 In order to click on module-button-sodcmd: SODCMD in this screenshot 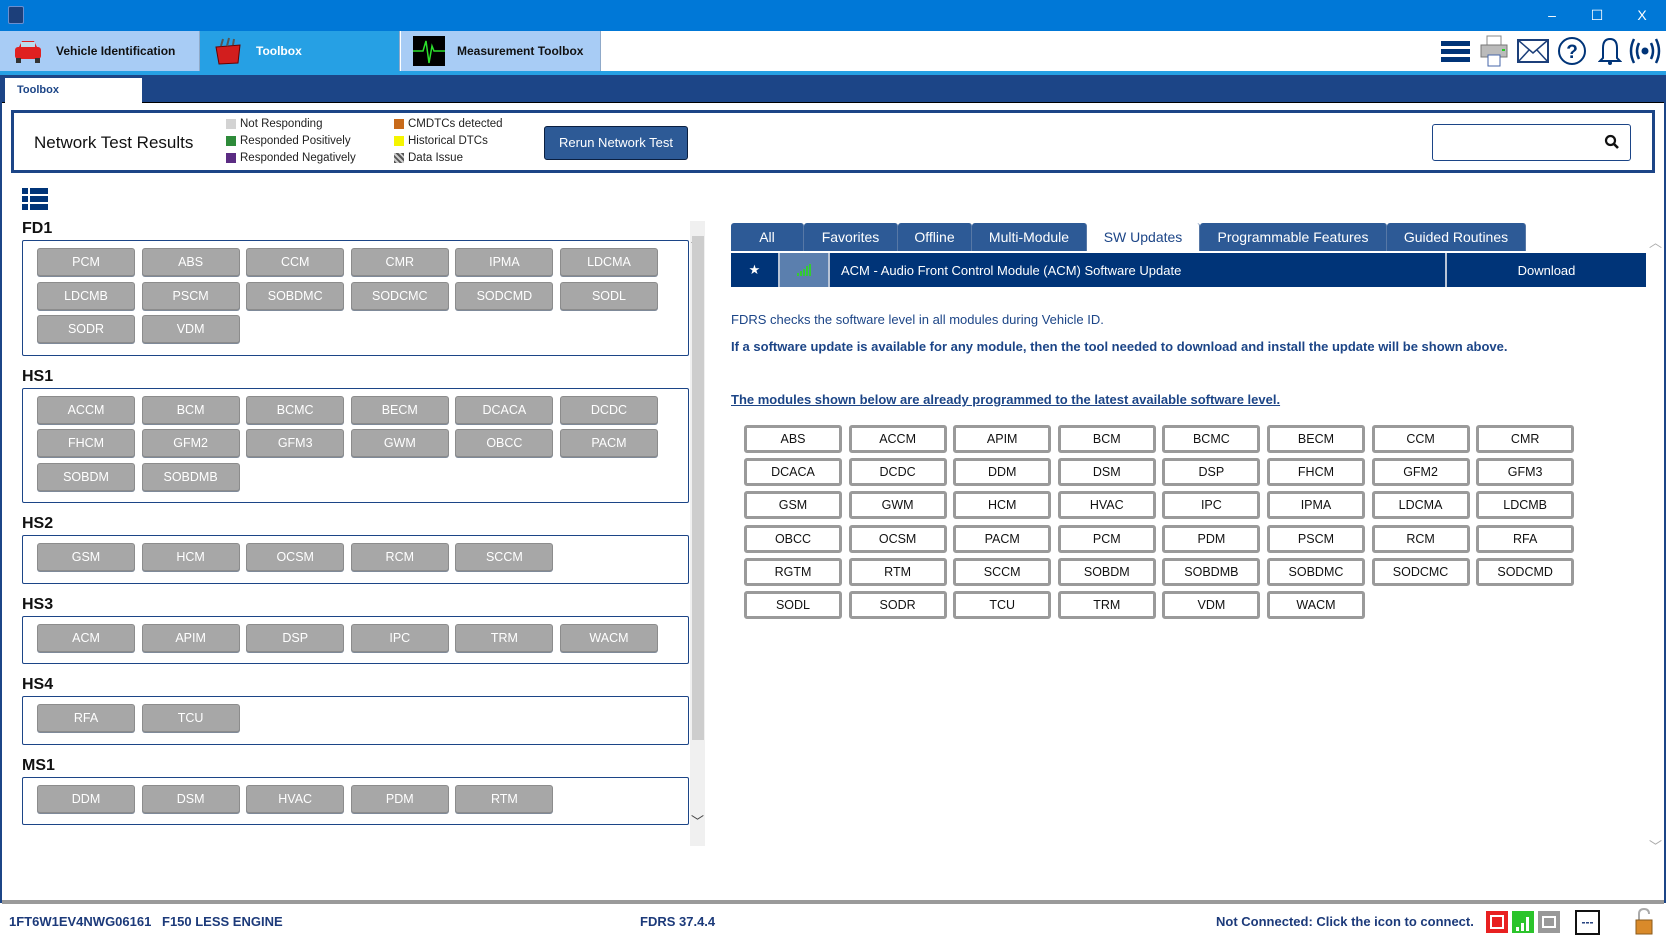, I will do `click(504, 295)`.